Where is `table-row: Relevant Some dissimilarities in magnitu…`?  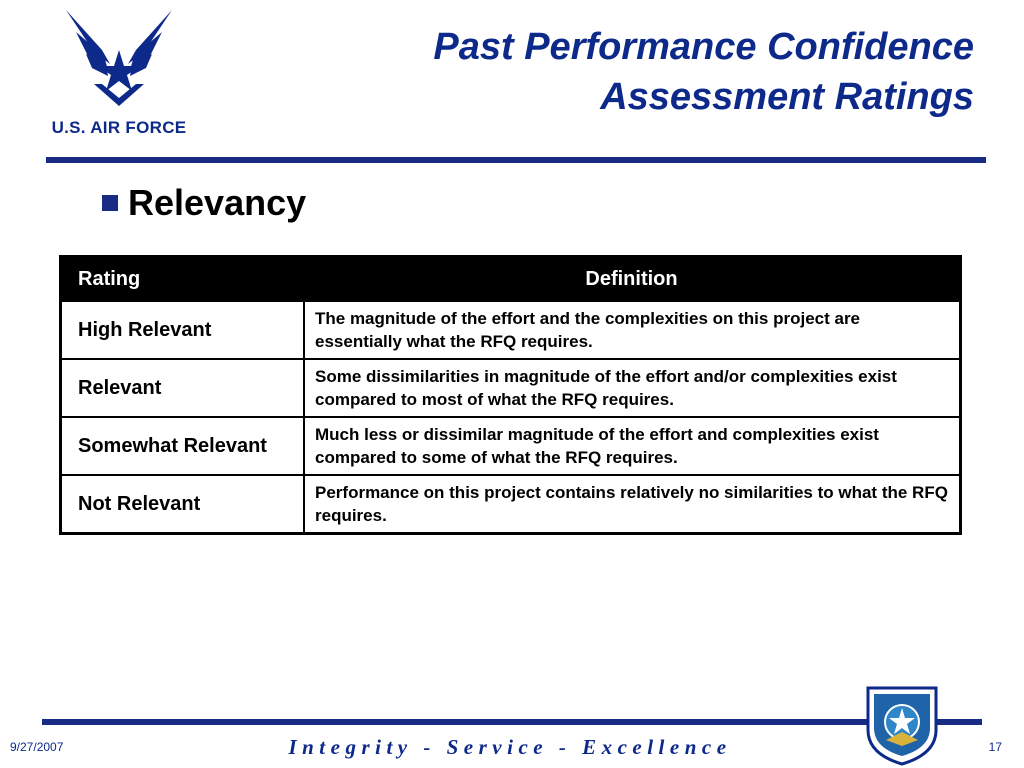 table-row: Relevant Some dissimilarities in magnitu… is located at coordinates (510, 388).